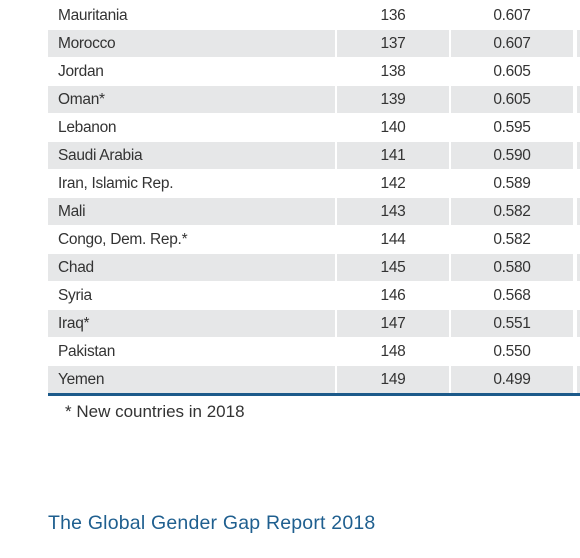 The height and width of the screenshot is (558, 580). I want to click on rank: 146, so click(393, 295).